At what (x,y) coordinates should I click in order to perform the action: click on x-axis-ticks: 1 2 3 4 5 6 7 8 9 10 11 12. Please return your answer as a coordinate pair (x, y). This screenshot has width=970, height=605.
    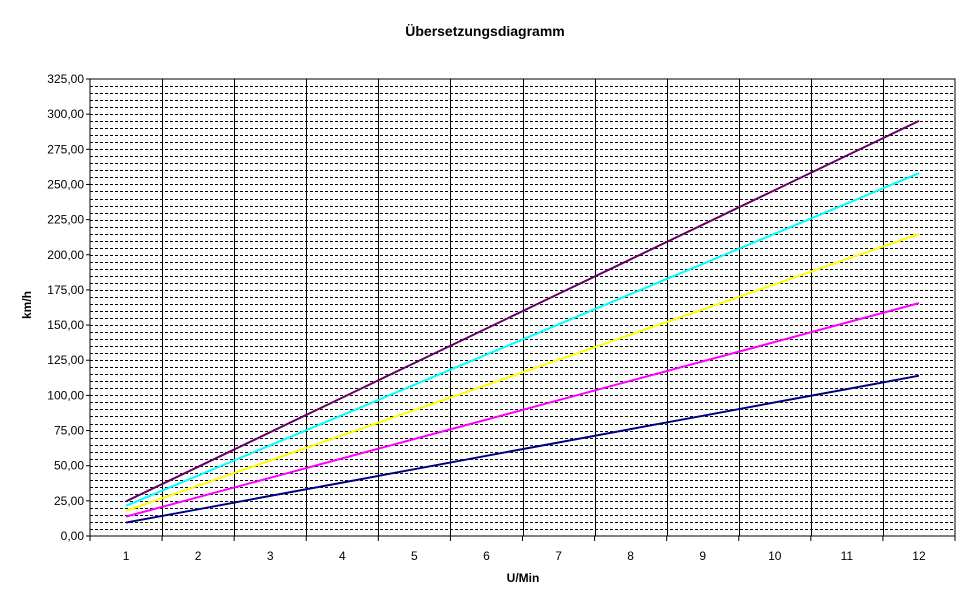
    Looking at the image, I should click on (522, 549).